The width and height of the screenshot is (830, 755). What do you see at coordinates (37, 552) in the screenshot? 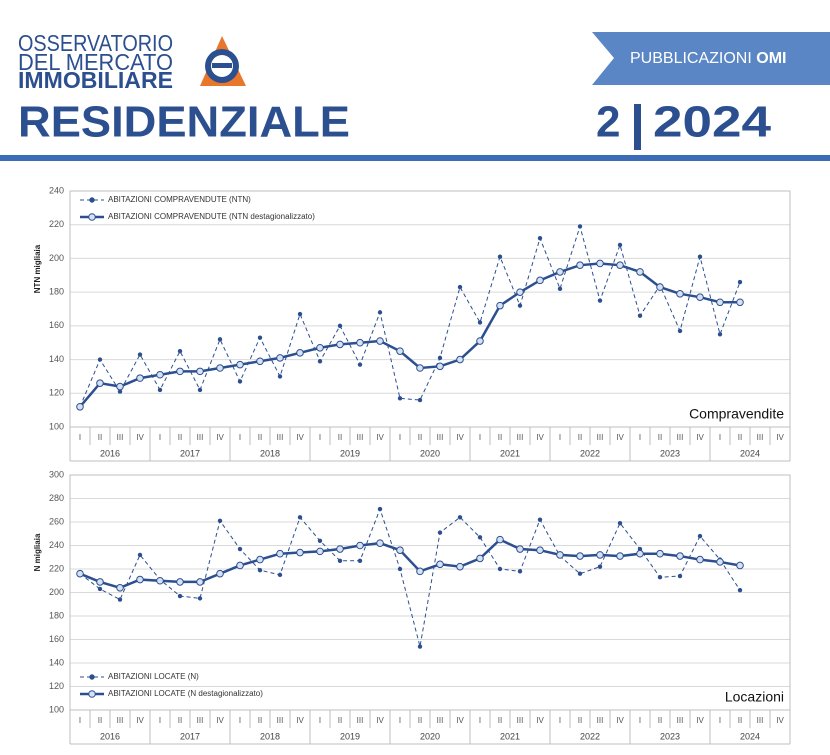
I see `y-axis-label: N migliaia` at bounding box center [37, 552].